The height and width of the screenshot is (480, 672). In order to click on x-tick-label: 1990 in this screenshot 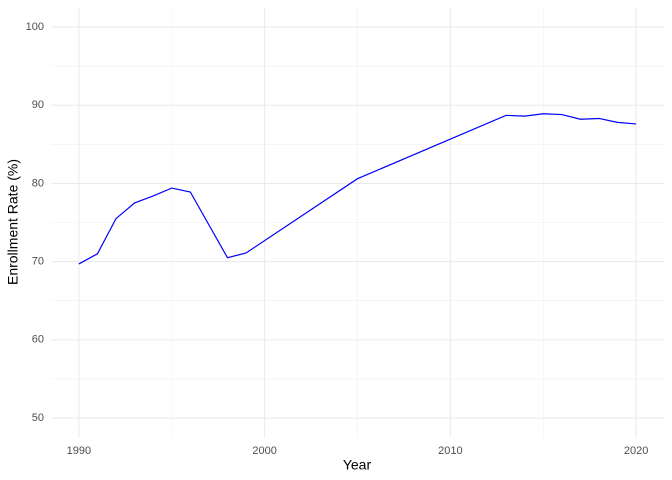, I will do `click(79, 451)`.